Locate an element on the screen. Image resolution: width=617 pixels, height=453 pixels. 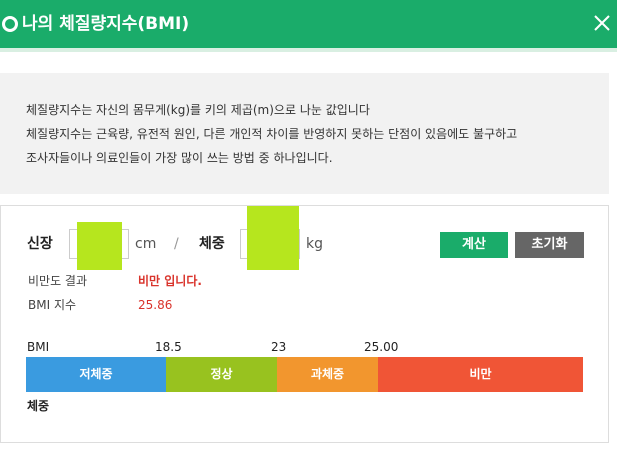
close-icon is located at coordinates (602, 23).